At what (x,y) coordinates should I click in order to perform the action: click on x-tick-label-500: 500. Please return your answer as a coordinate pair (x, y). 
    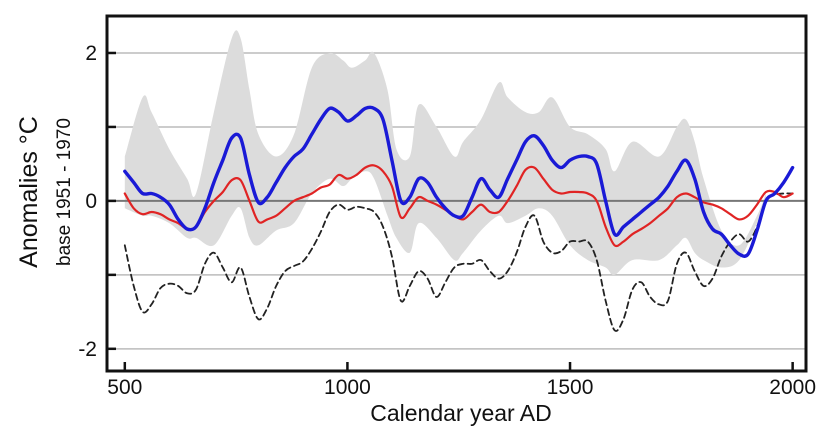
    Looking at the image, I should click on (124, 387).